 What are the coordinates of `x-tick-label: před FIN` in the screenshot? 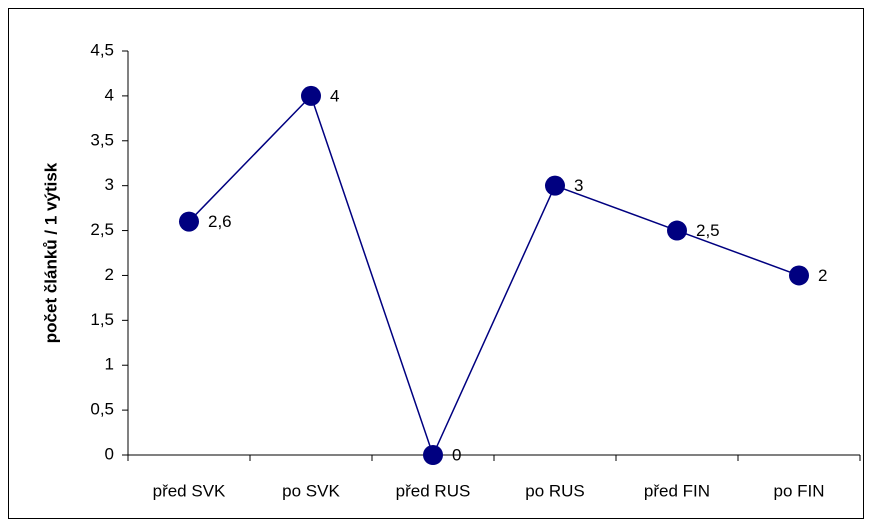 It's located at (677, 490).